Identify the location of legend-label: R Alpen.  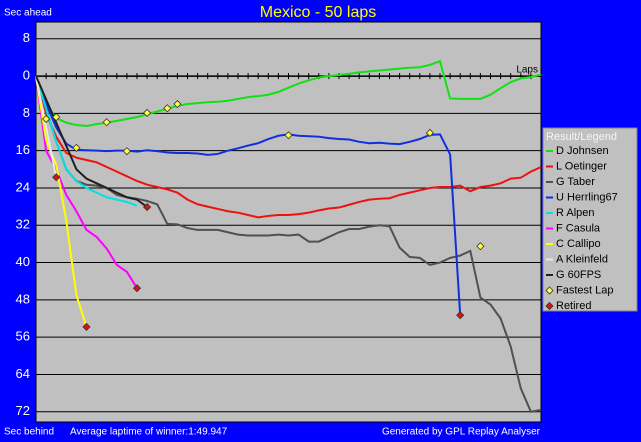
(575, 213).